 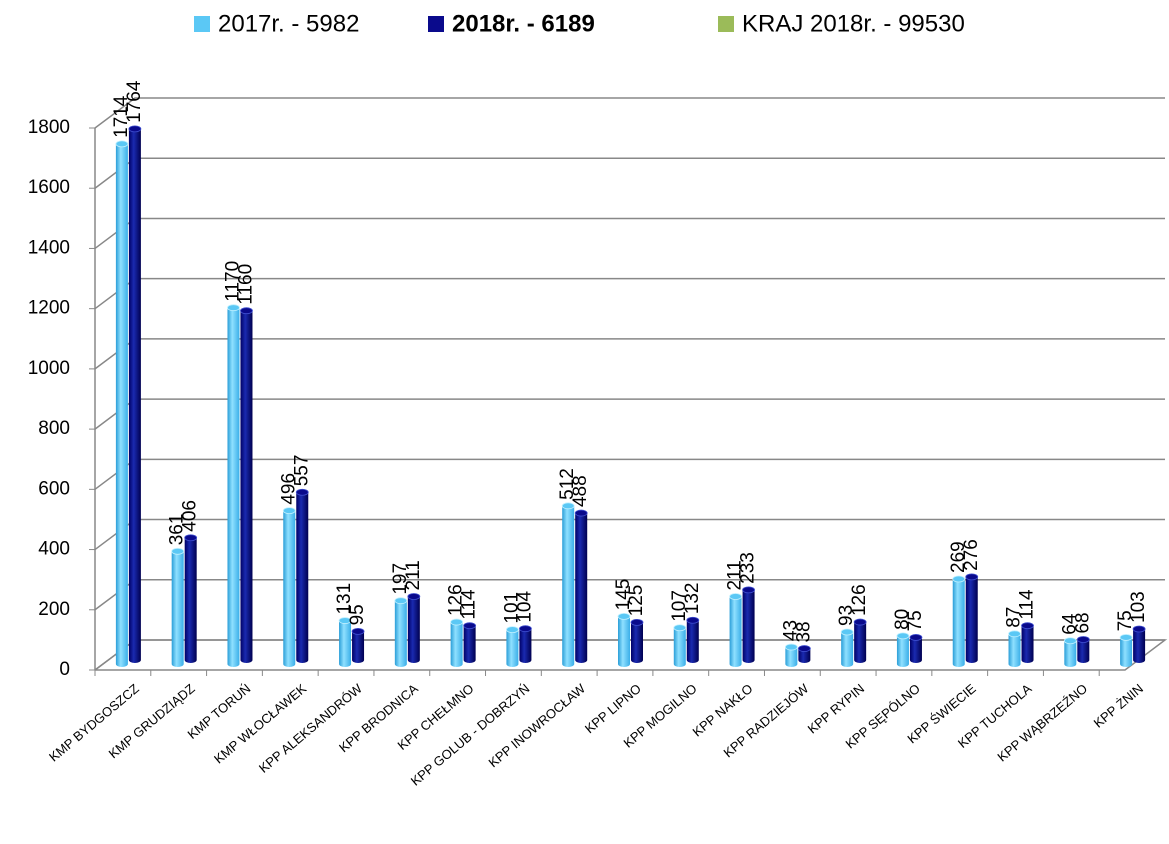 What do you see at coordinates (49, 247) in the screenshot?
I see `y-tick-label: 1400` at bounding box center [49, 247].